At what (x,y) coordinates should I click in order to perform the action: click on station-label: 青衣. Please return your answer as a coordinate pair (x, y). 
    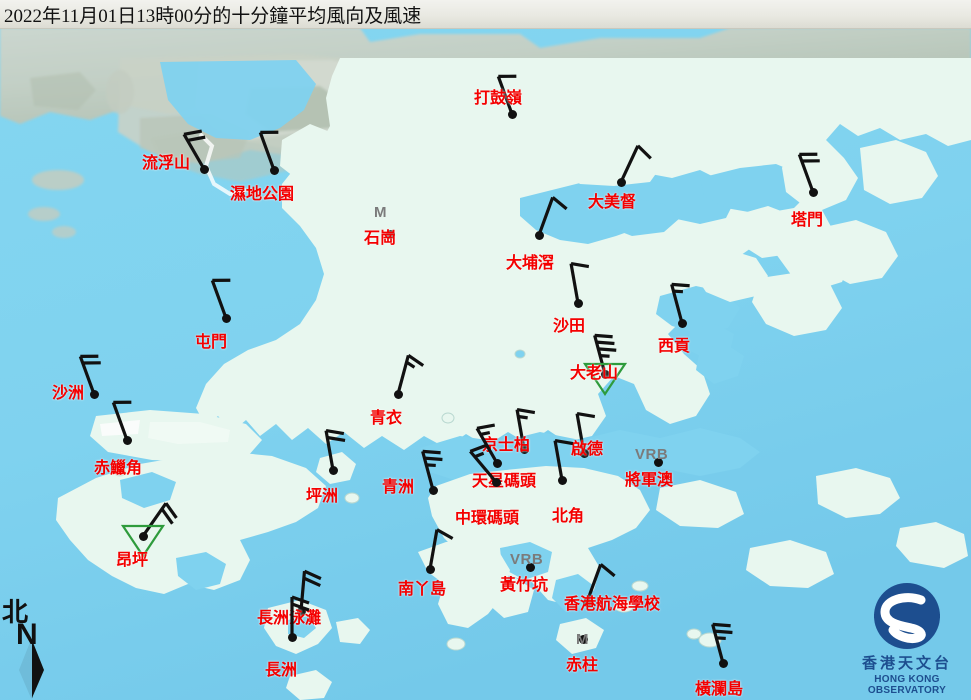
    Looking at the image, I should click on (386, 418).